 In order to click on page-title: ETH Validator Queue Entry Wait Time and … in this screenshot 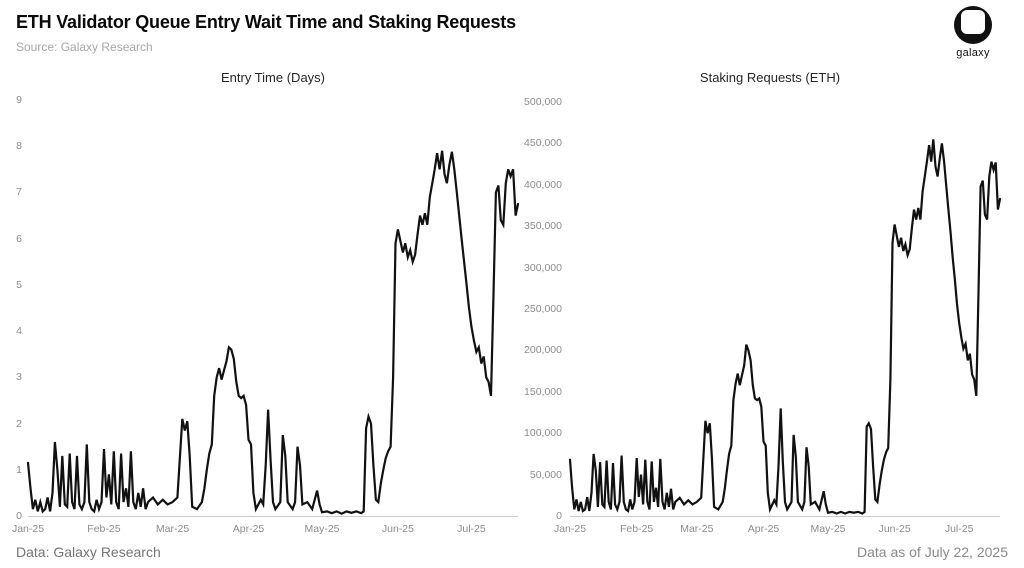, I will do `click(266, 22)`.